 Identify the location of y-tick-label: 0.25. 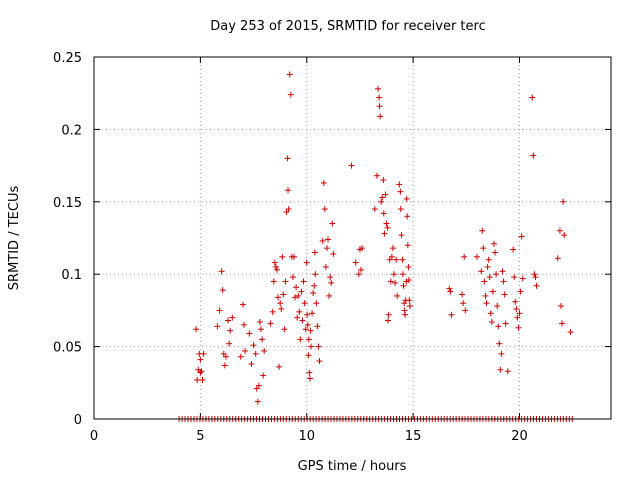
(67, 58).